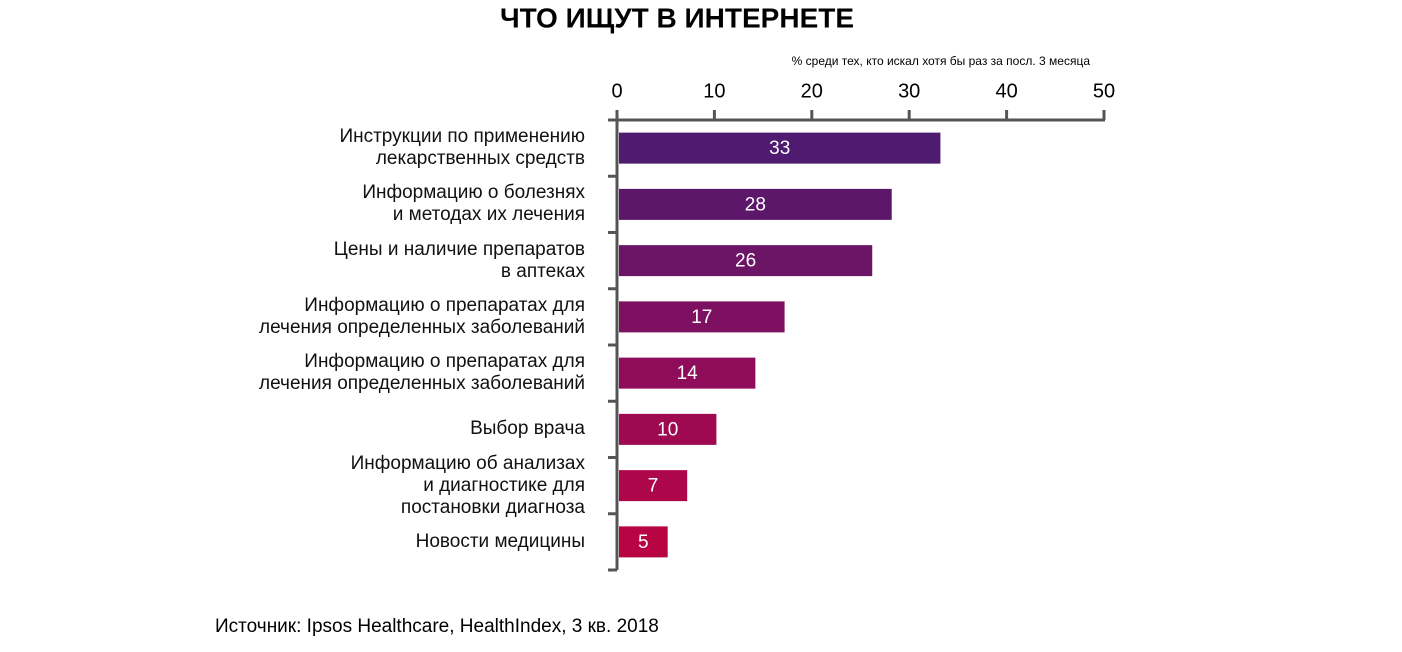  I want to click on value-label: 28, so click(755, 204).